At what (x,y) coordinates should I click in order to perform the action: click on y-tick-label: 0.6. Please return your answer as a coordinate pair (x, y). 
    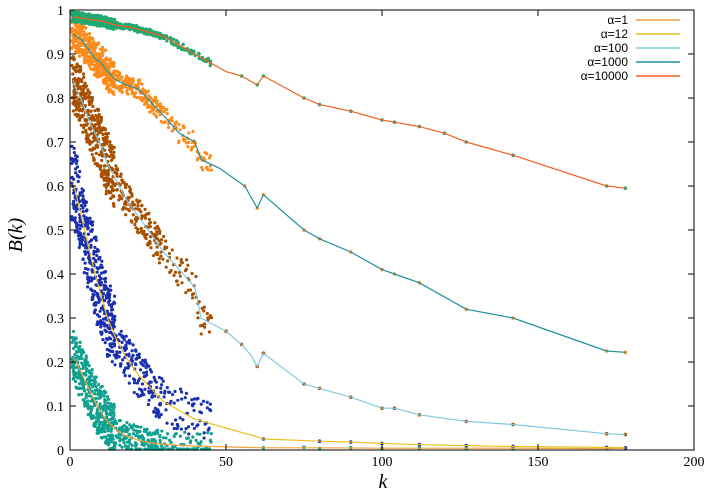
    Looking at the image, I should click on (56, 187).